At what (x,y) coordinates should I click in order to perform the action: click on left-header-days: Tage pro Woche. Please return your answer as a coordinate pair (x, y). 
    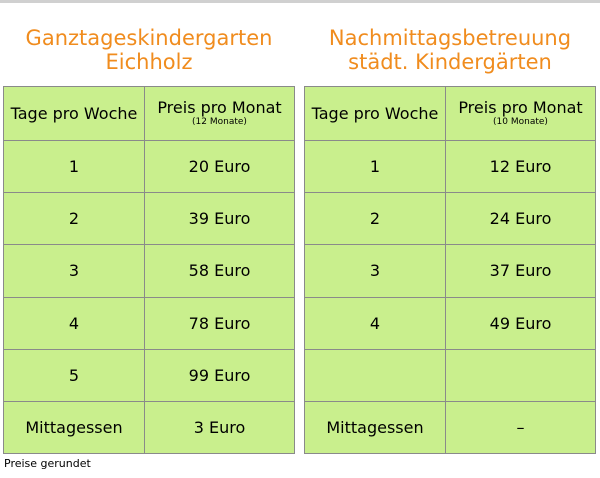
    Looking at the image, I should click on (74, 113).